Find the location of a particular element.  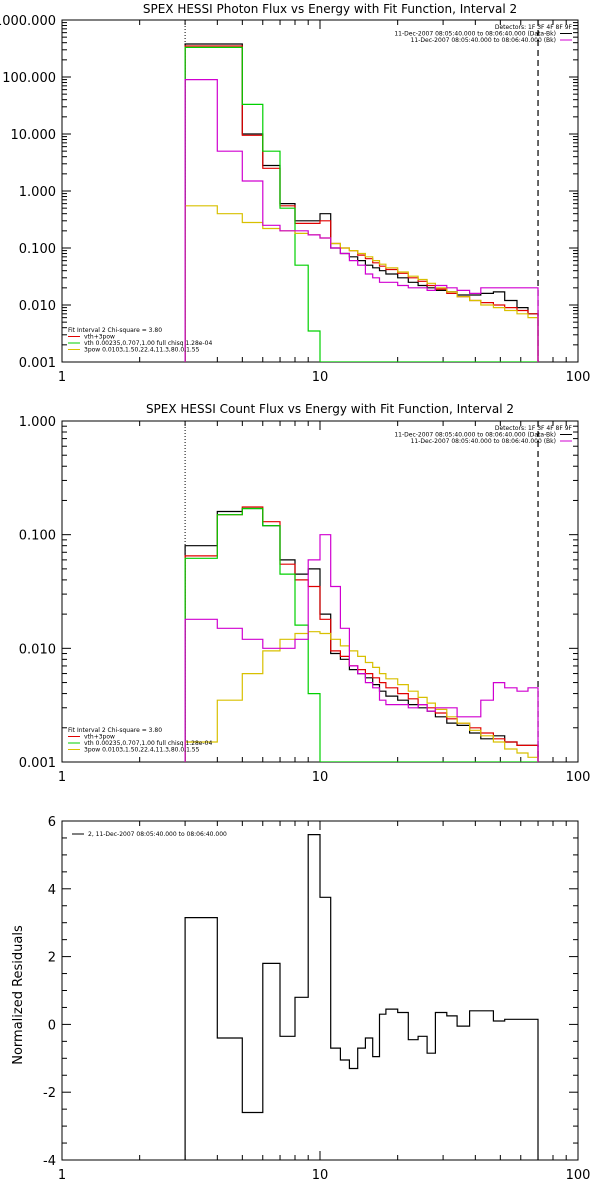

count-legend-bottom-item: Fit Interval 2 Chi-square = 3.80 is located at coordinates (115, 730).